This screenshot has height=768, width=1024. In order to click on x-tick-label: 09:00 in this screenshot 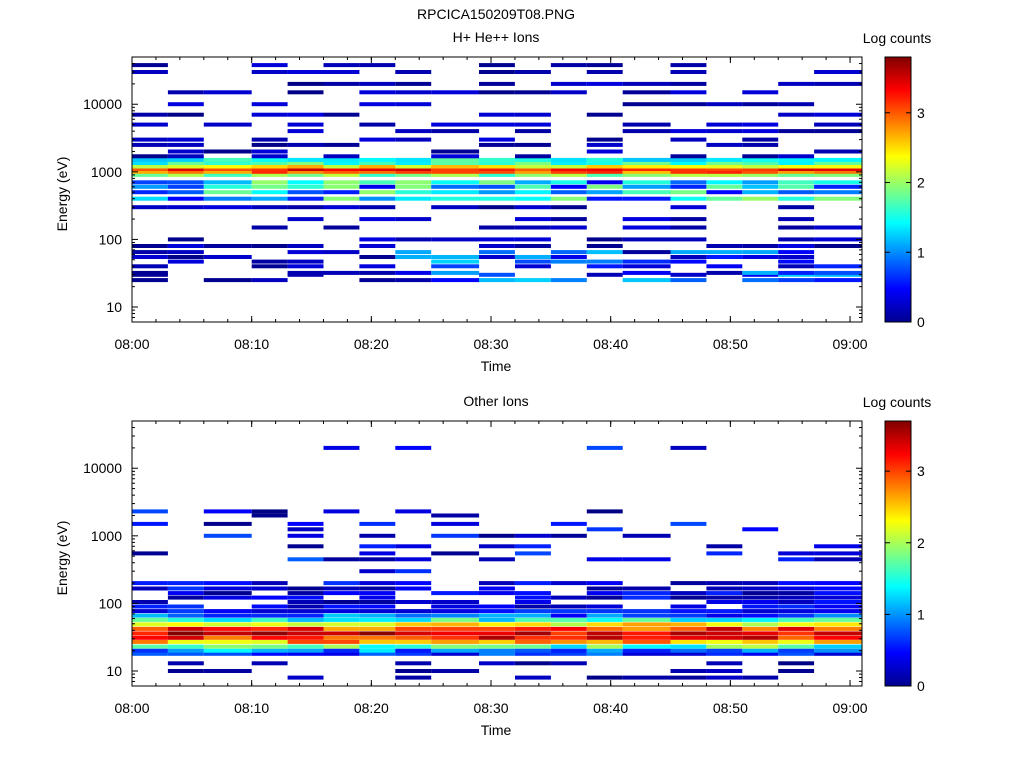, I will do `click(850, 708)`.